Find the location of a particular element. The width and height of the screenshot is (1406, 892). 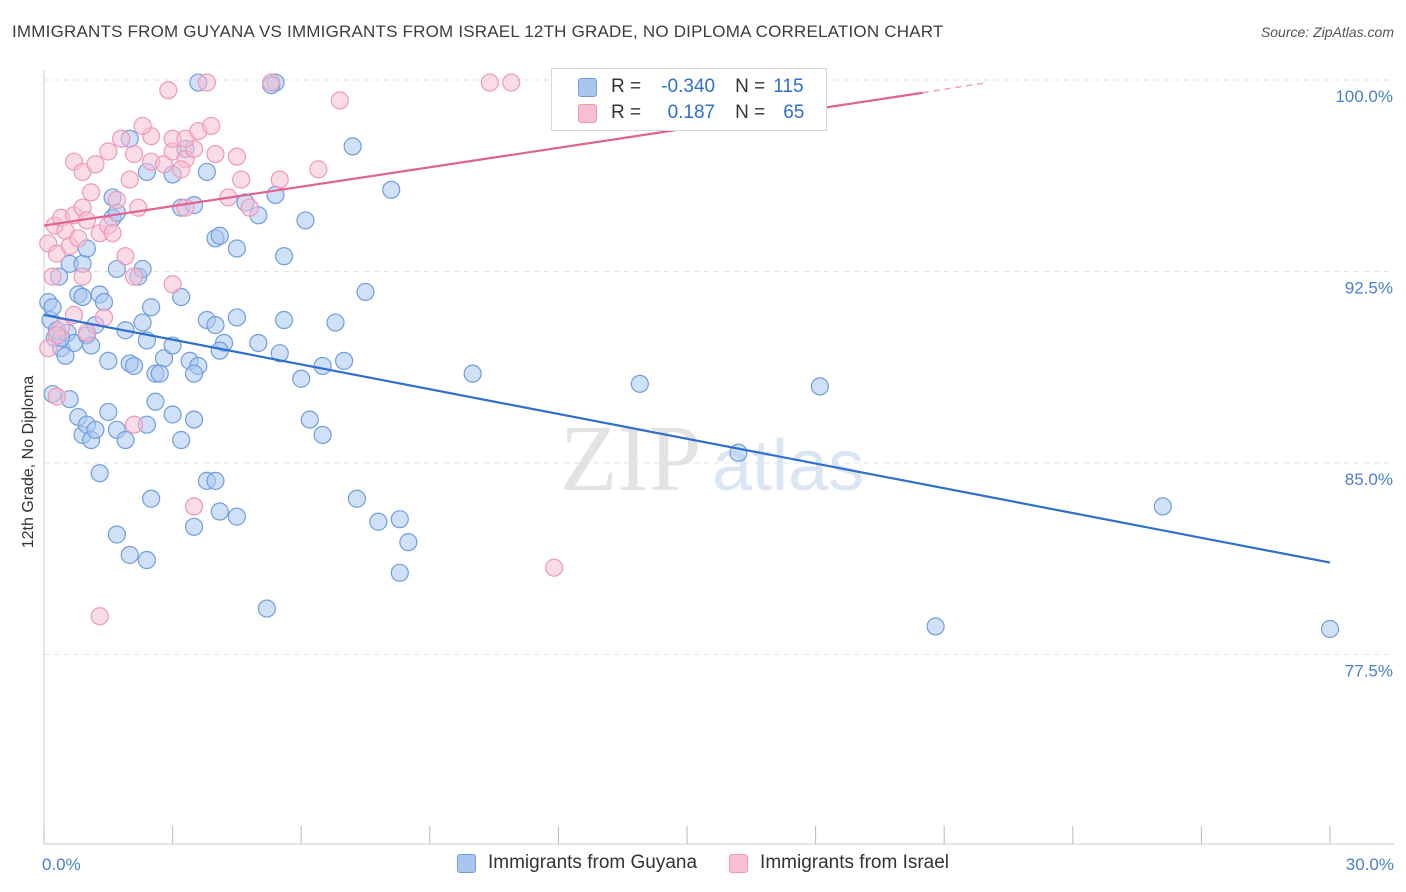

watermark: ZIP atlas is located at coordinates (712, 459).